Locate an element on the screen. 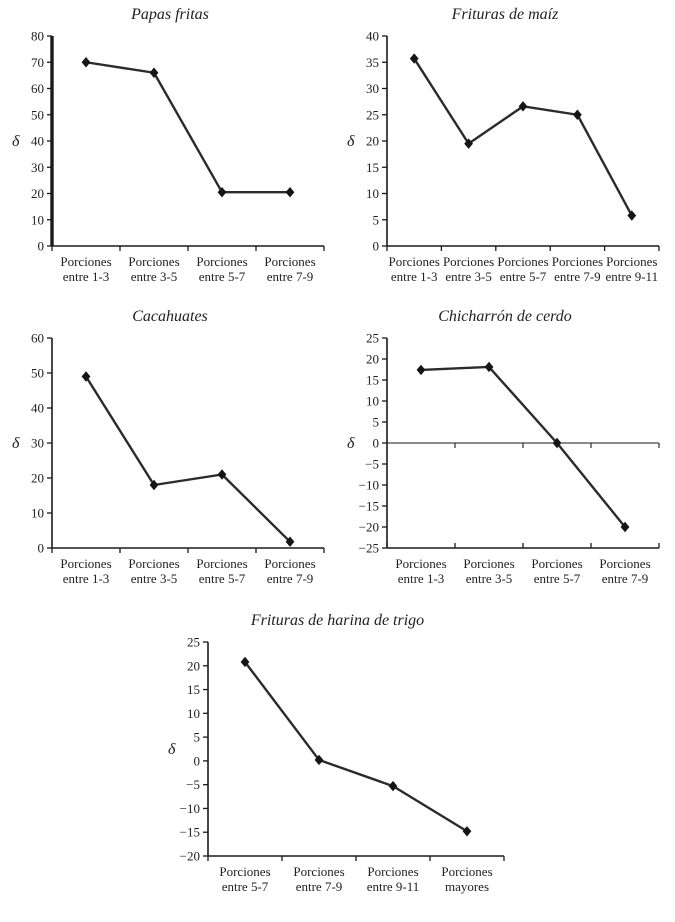 The width and height of the screenshot is (675, 922). y-tick-label: −5 is located at coordinates (193, 784).